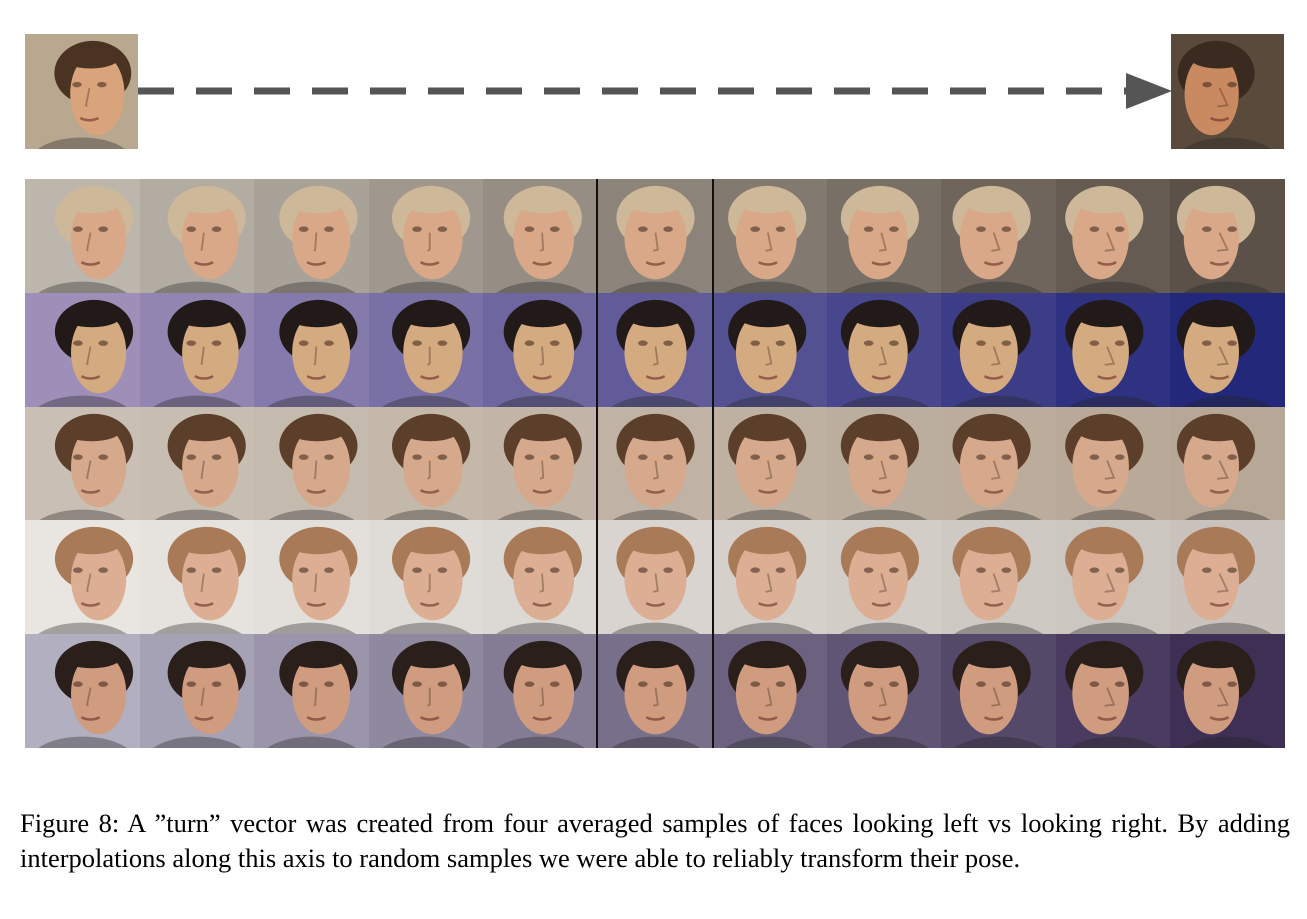  I want to click on grid-divider-right, so click(713, 463).